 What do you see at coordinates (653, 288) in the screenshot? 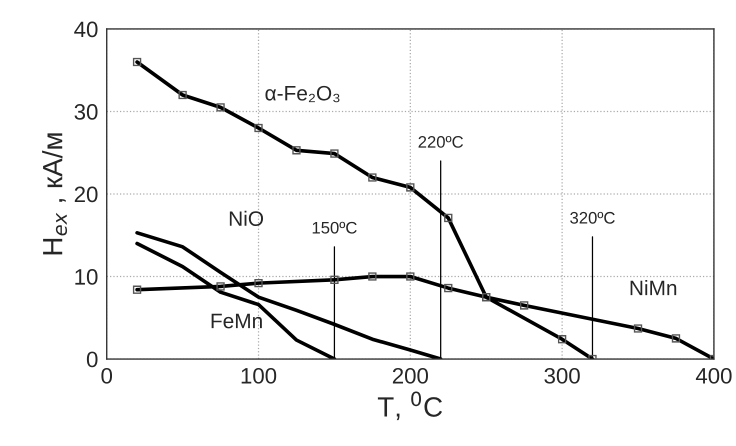
I see `series-label: NiMn` at bounding box center [653, 288].